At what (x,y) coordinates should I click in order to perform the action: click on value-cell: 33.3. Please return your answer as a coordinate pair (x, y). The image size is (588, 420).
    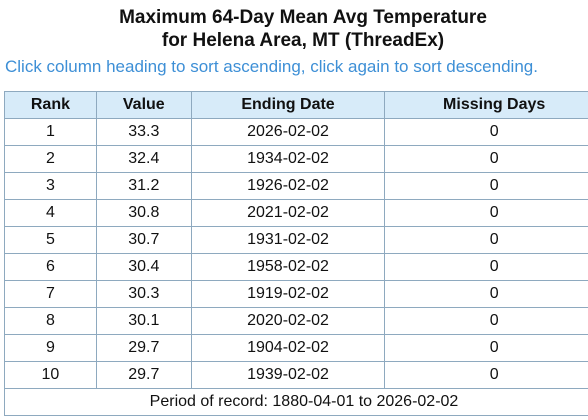
    Looking at the image, I should click on (143, 132).